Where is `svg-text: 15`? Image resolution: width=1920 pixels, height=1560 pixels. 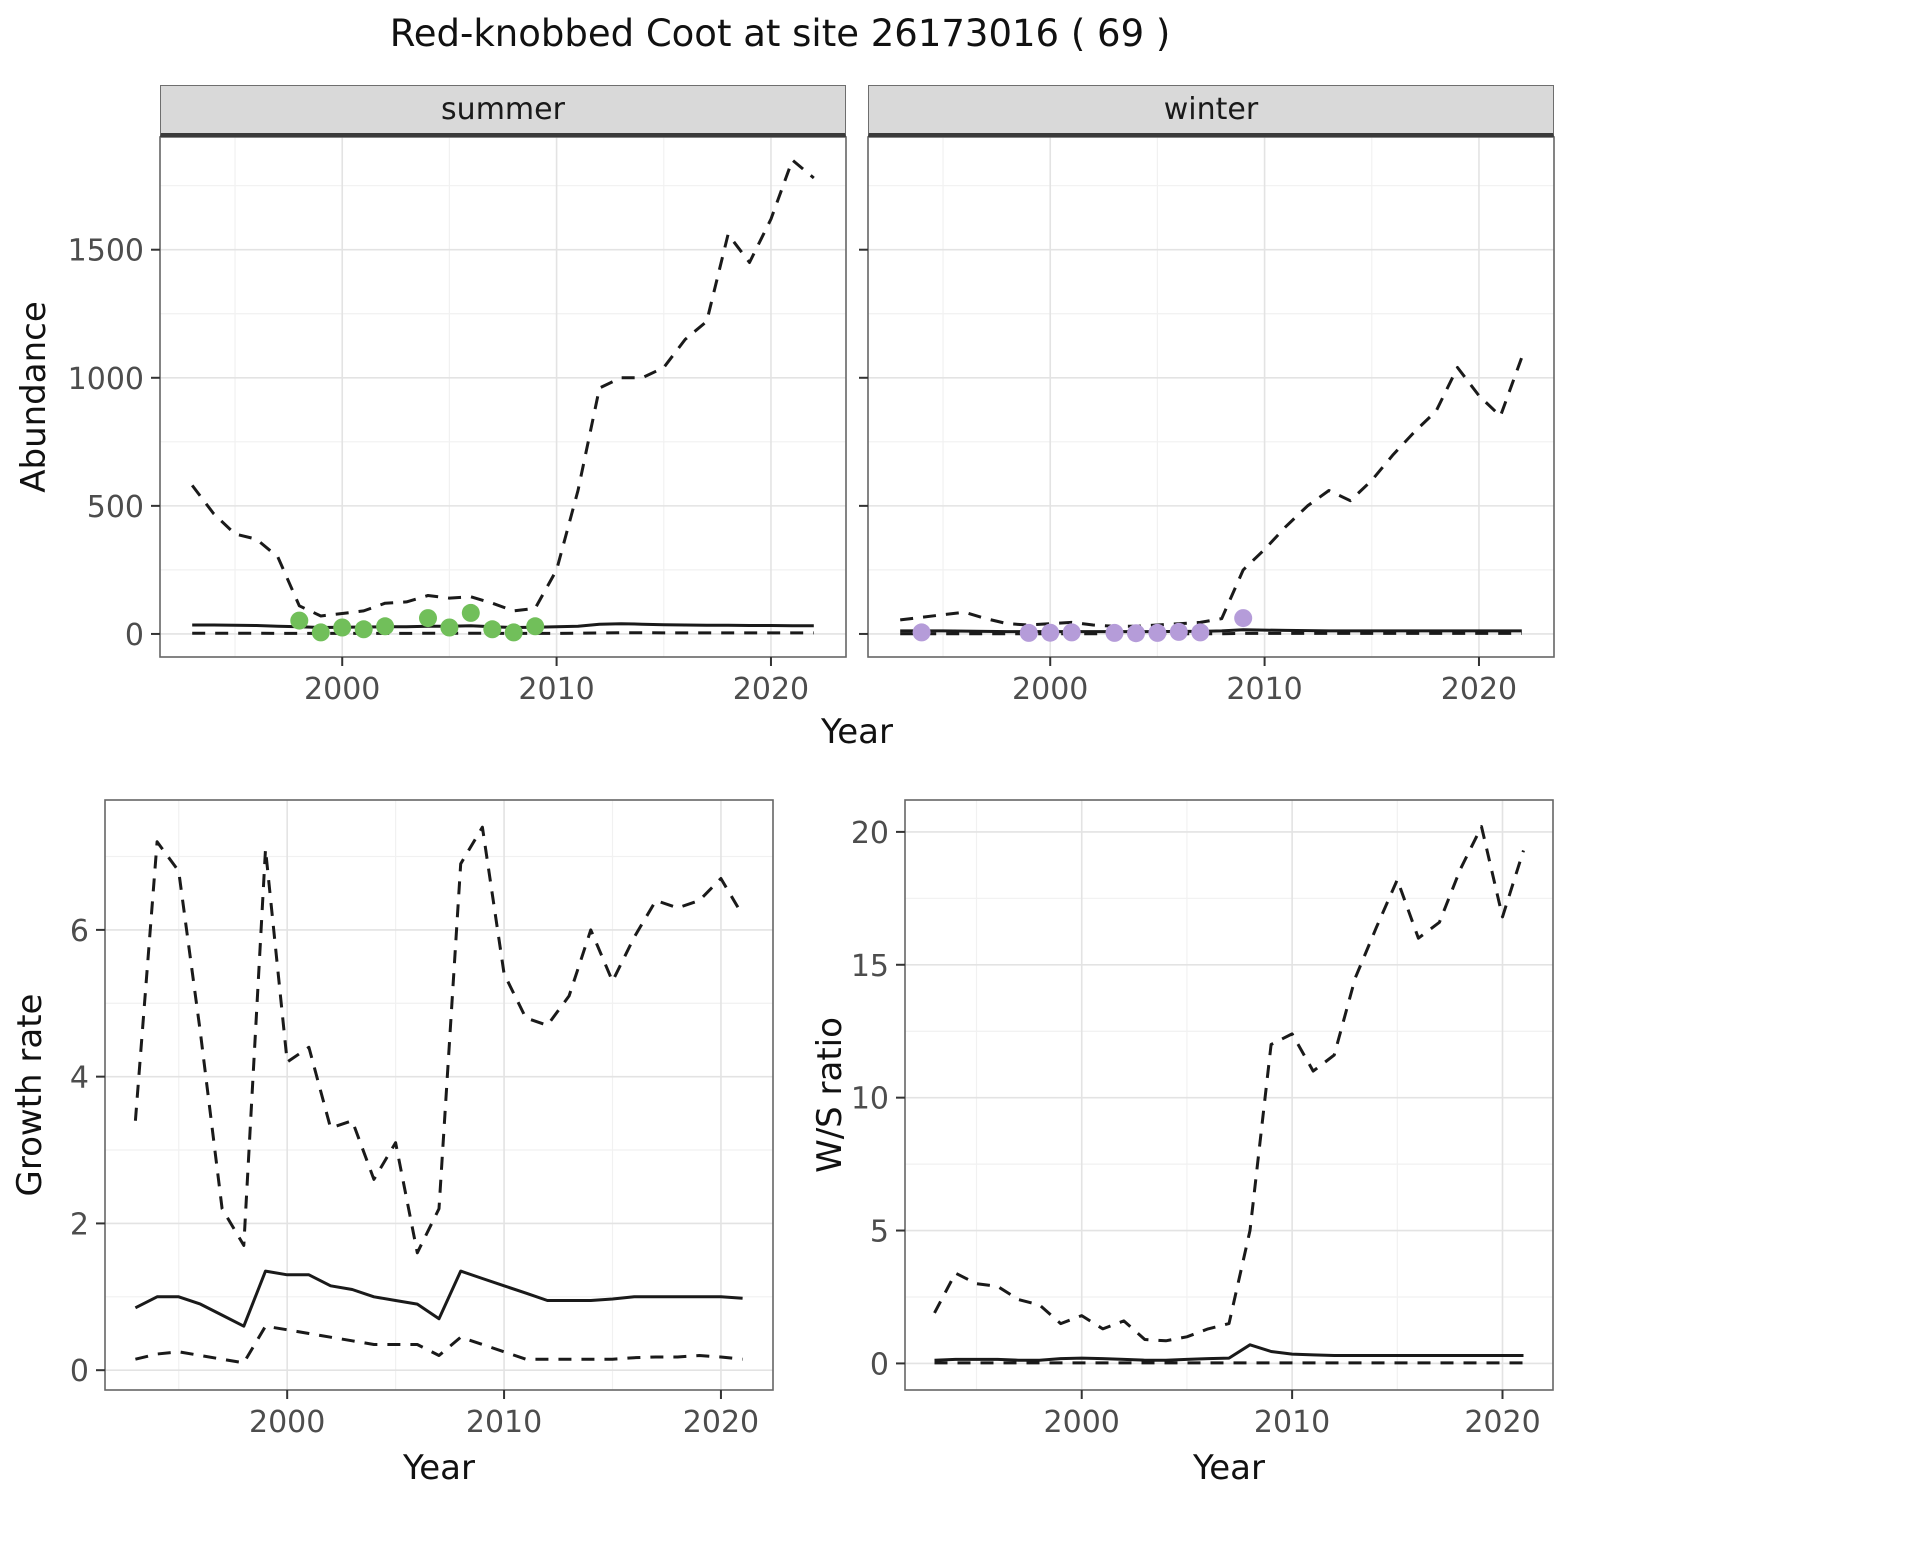
svg-text: 15 is located at coordinates (870, 966).